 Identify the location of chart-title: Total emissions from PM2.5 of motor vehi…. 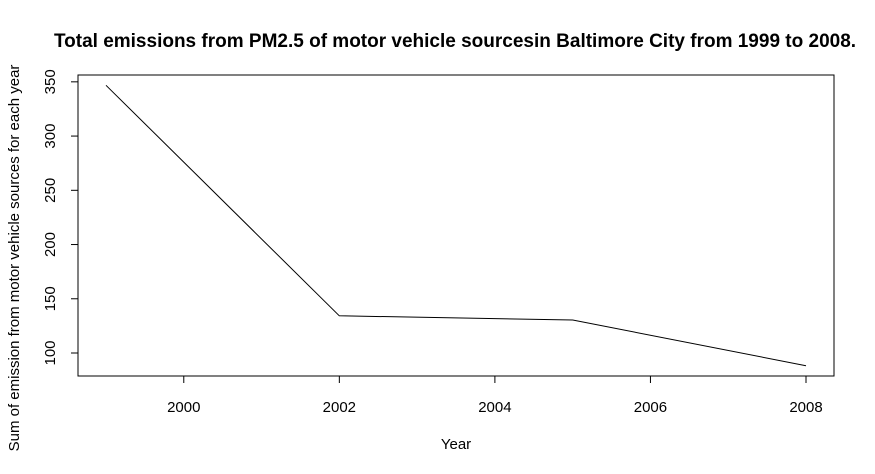
(455, 41).